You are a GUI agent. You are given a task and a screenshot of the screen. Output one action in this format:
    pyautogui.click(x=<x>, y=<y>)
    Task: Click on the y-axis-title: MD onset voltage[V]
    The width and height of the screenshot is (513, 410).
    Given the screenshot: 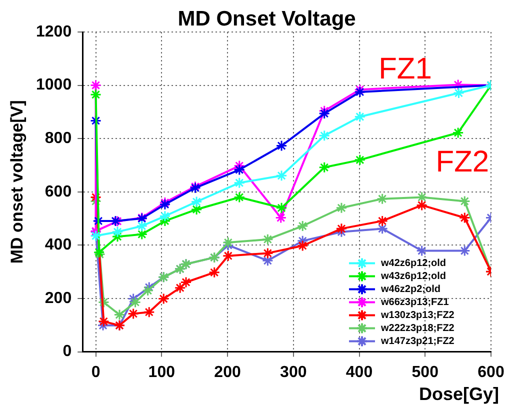 What is the action you would take?
    pyautogui.click(x=17, y=182)
    